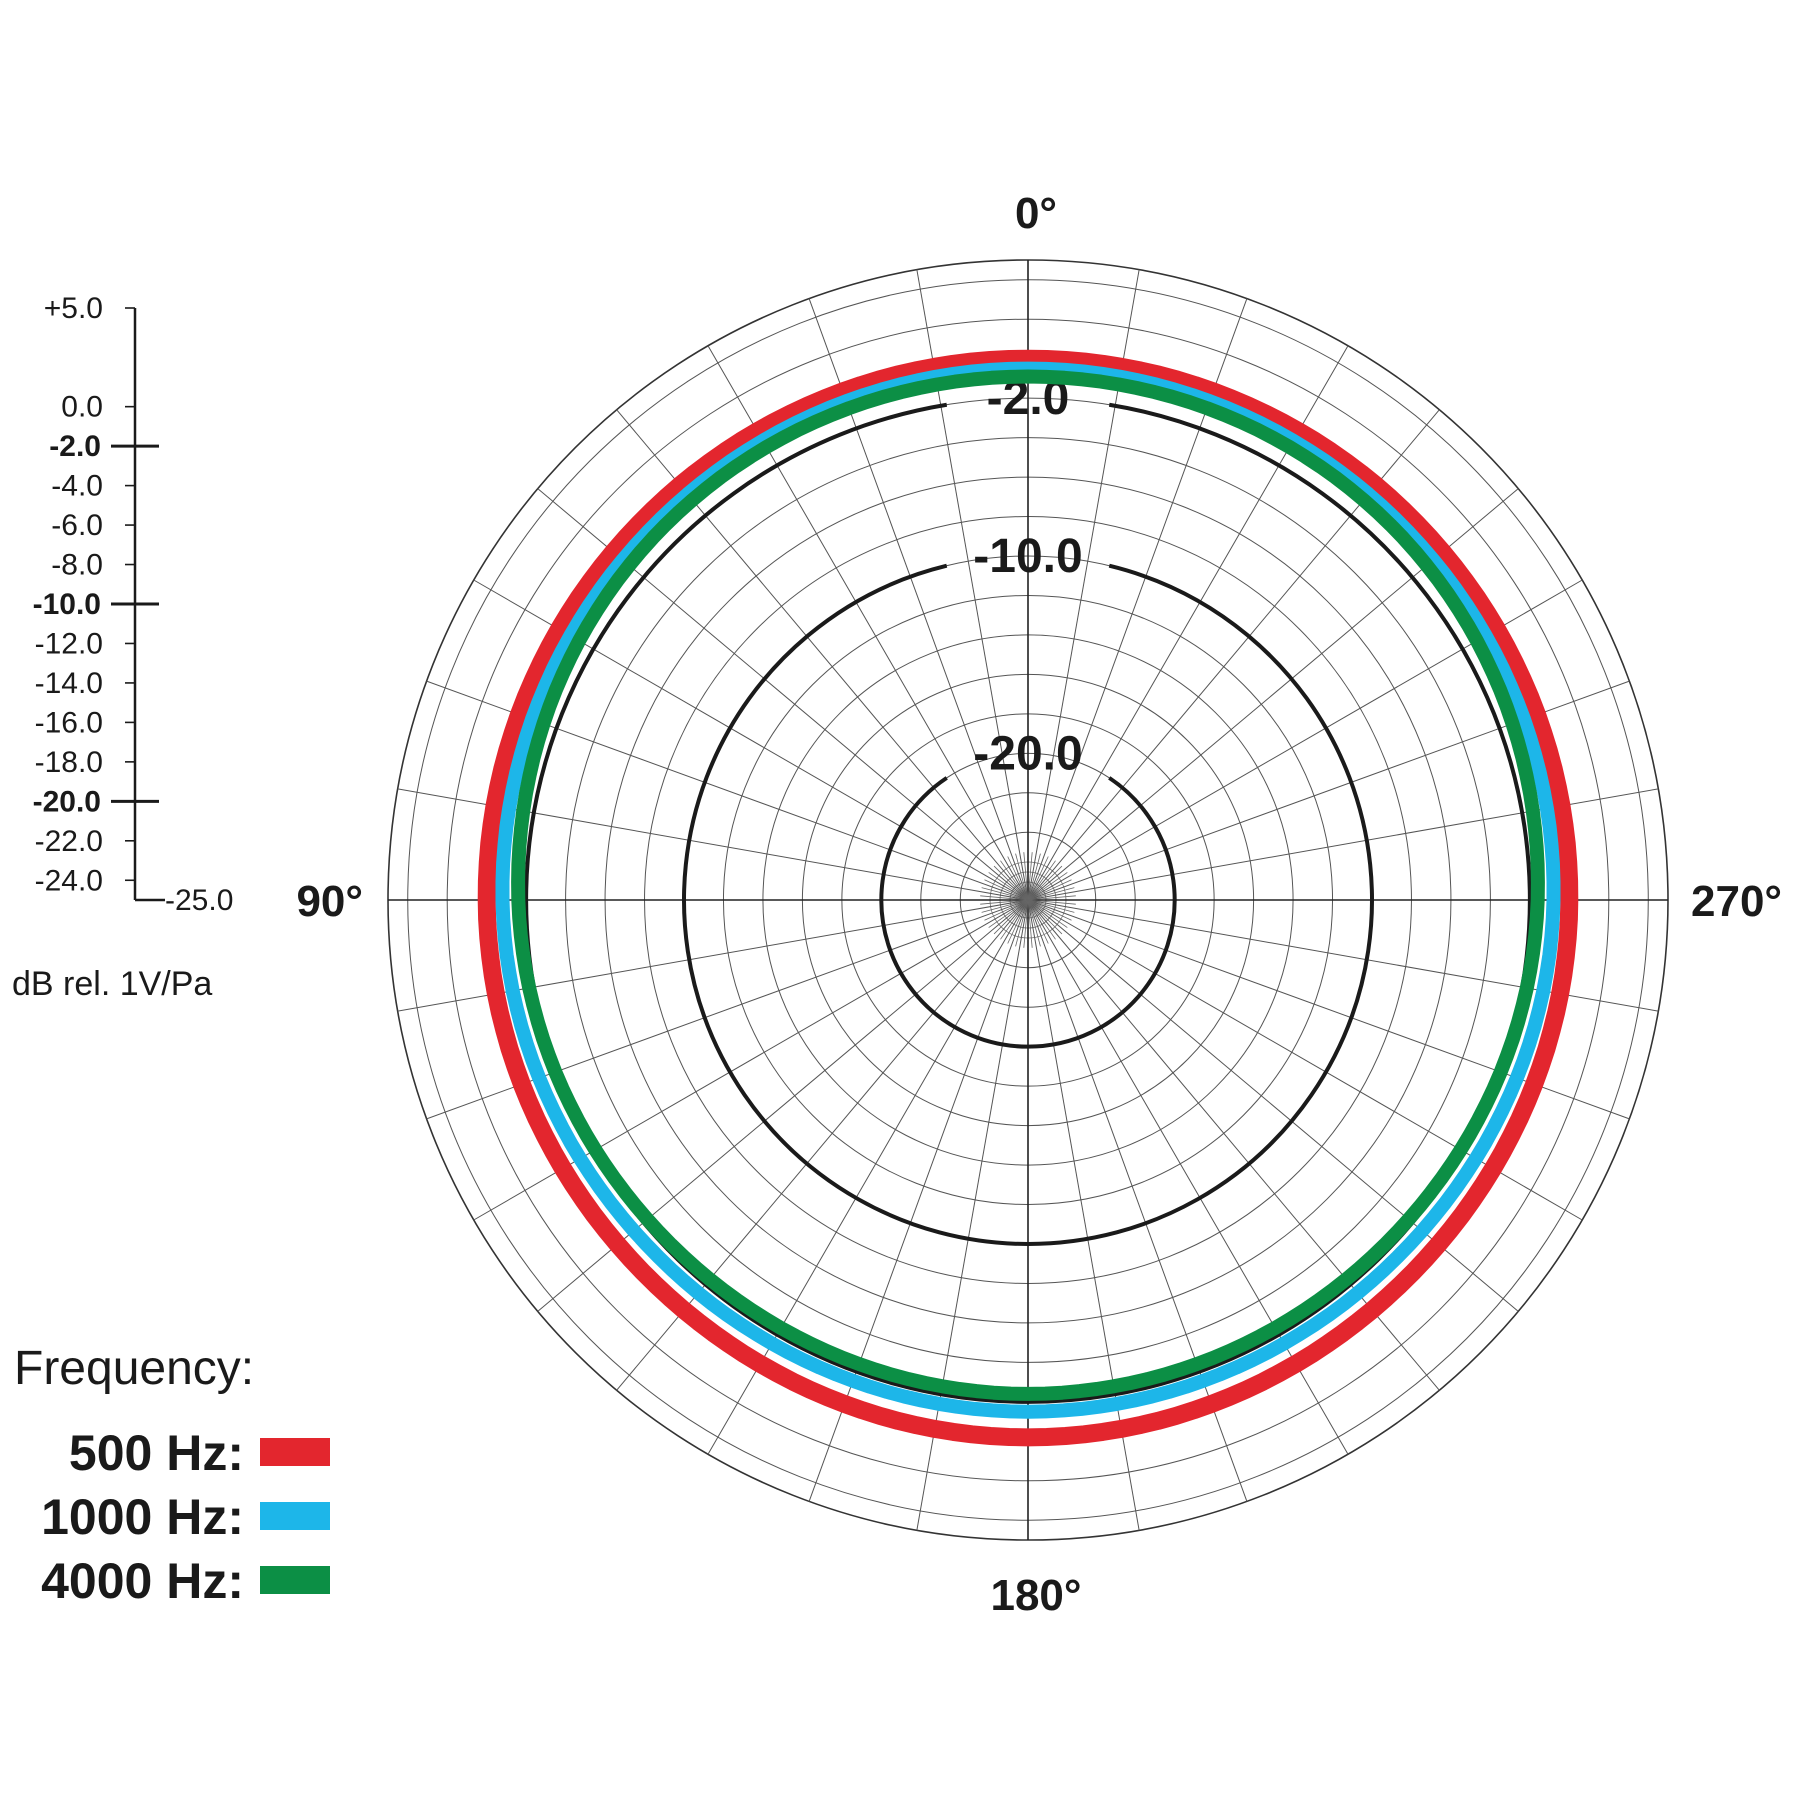 Image resolution: width=1800 pixels, height=1800 pixels. What do you see at coordinates (67, 604) in the screenshot?
I see `scale-tick-label: -10.0` at bounding box center [67, 604].